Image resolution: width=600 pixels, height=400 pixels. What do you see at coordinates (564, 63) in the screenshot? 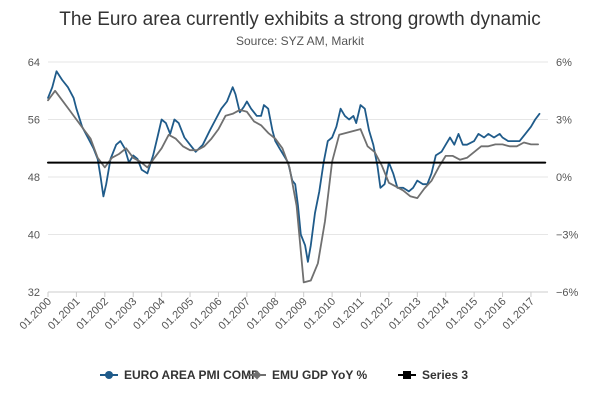
I see `right-tick-label: 6%` at bounding box center [564, 63].